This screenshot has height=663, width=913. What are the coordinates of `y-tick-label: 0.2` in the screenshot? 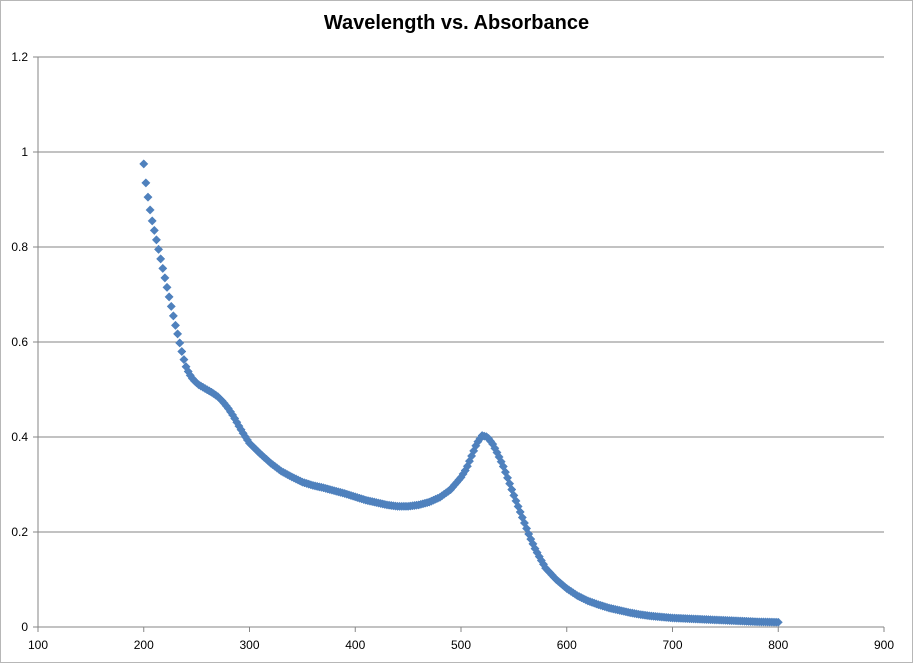 It's located at (19, 532).